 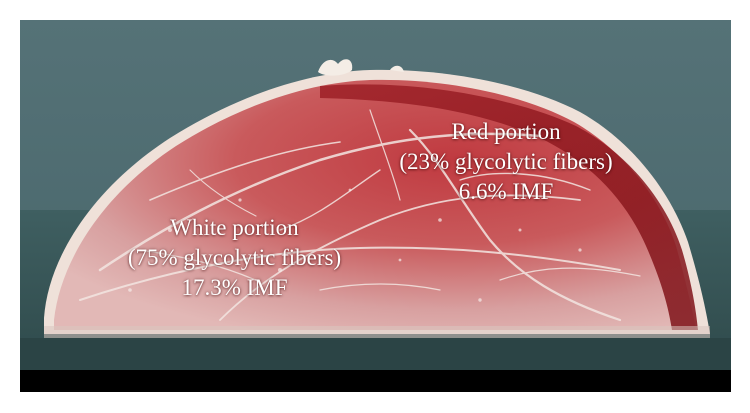 I want to click on white-portion-imf: 17.3% IMF, so click(x=234, y=287).